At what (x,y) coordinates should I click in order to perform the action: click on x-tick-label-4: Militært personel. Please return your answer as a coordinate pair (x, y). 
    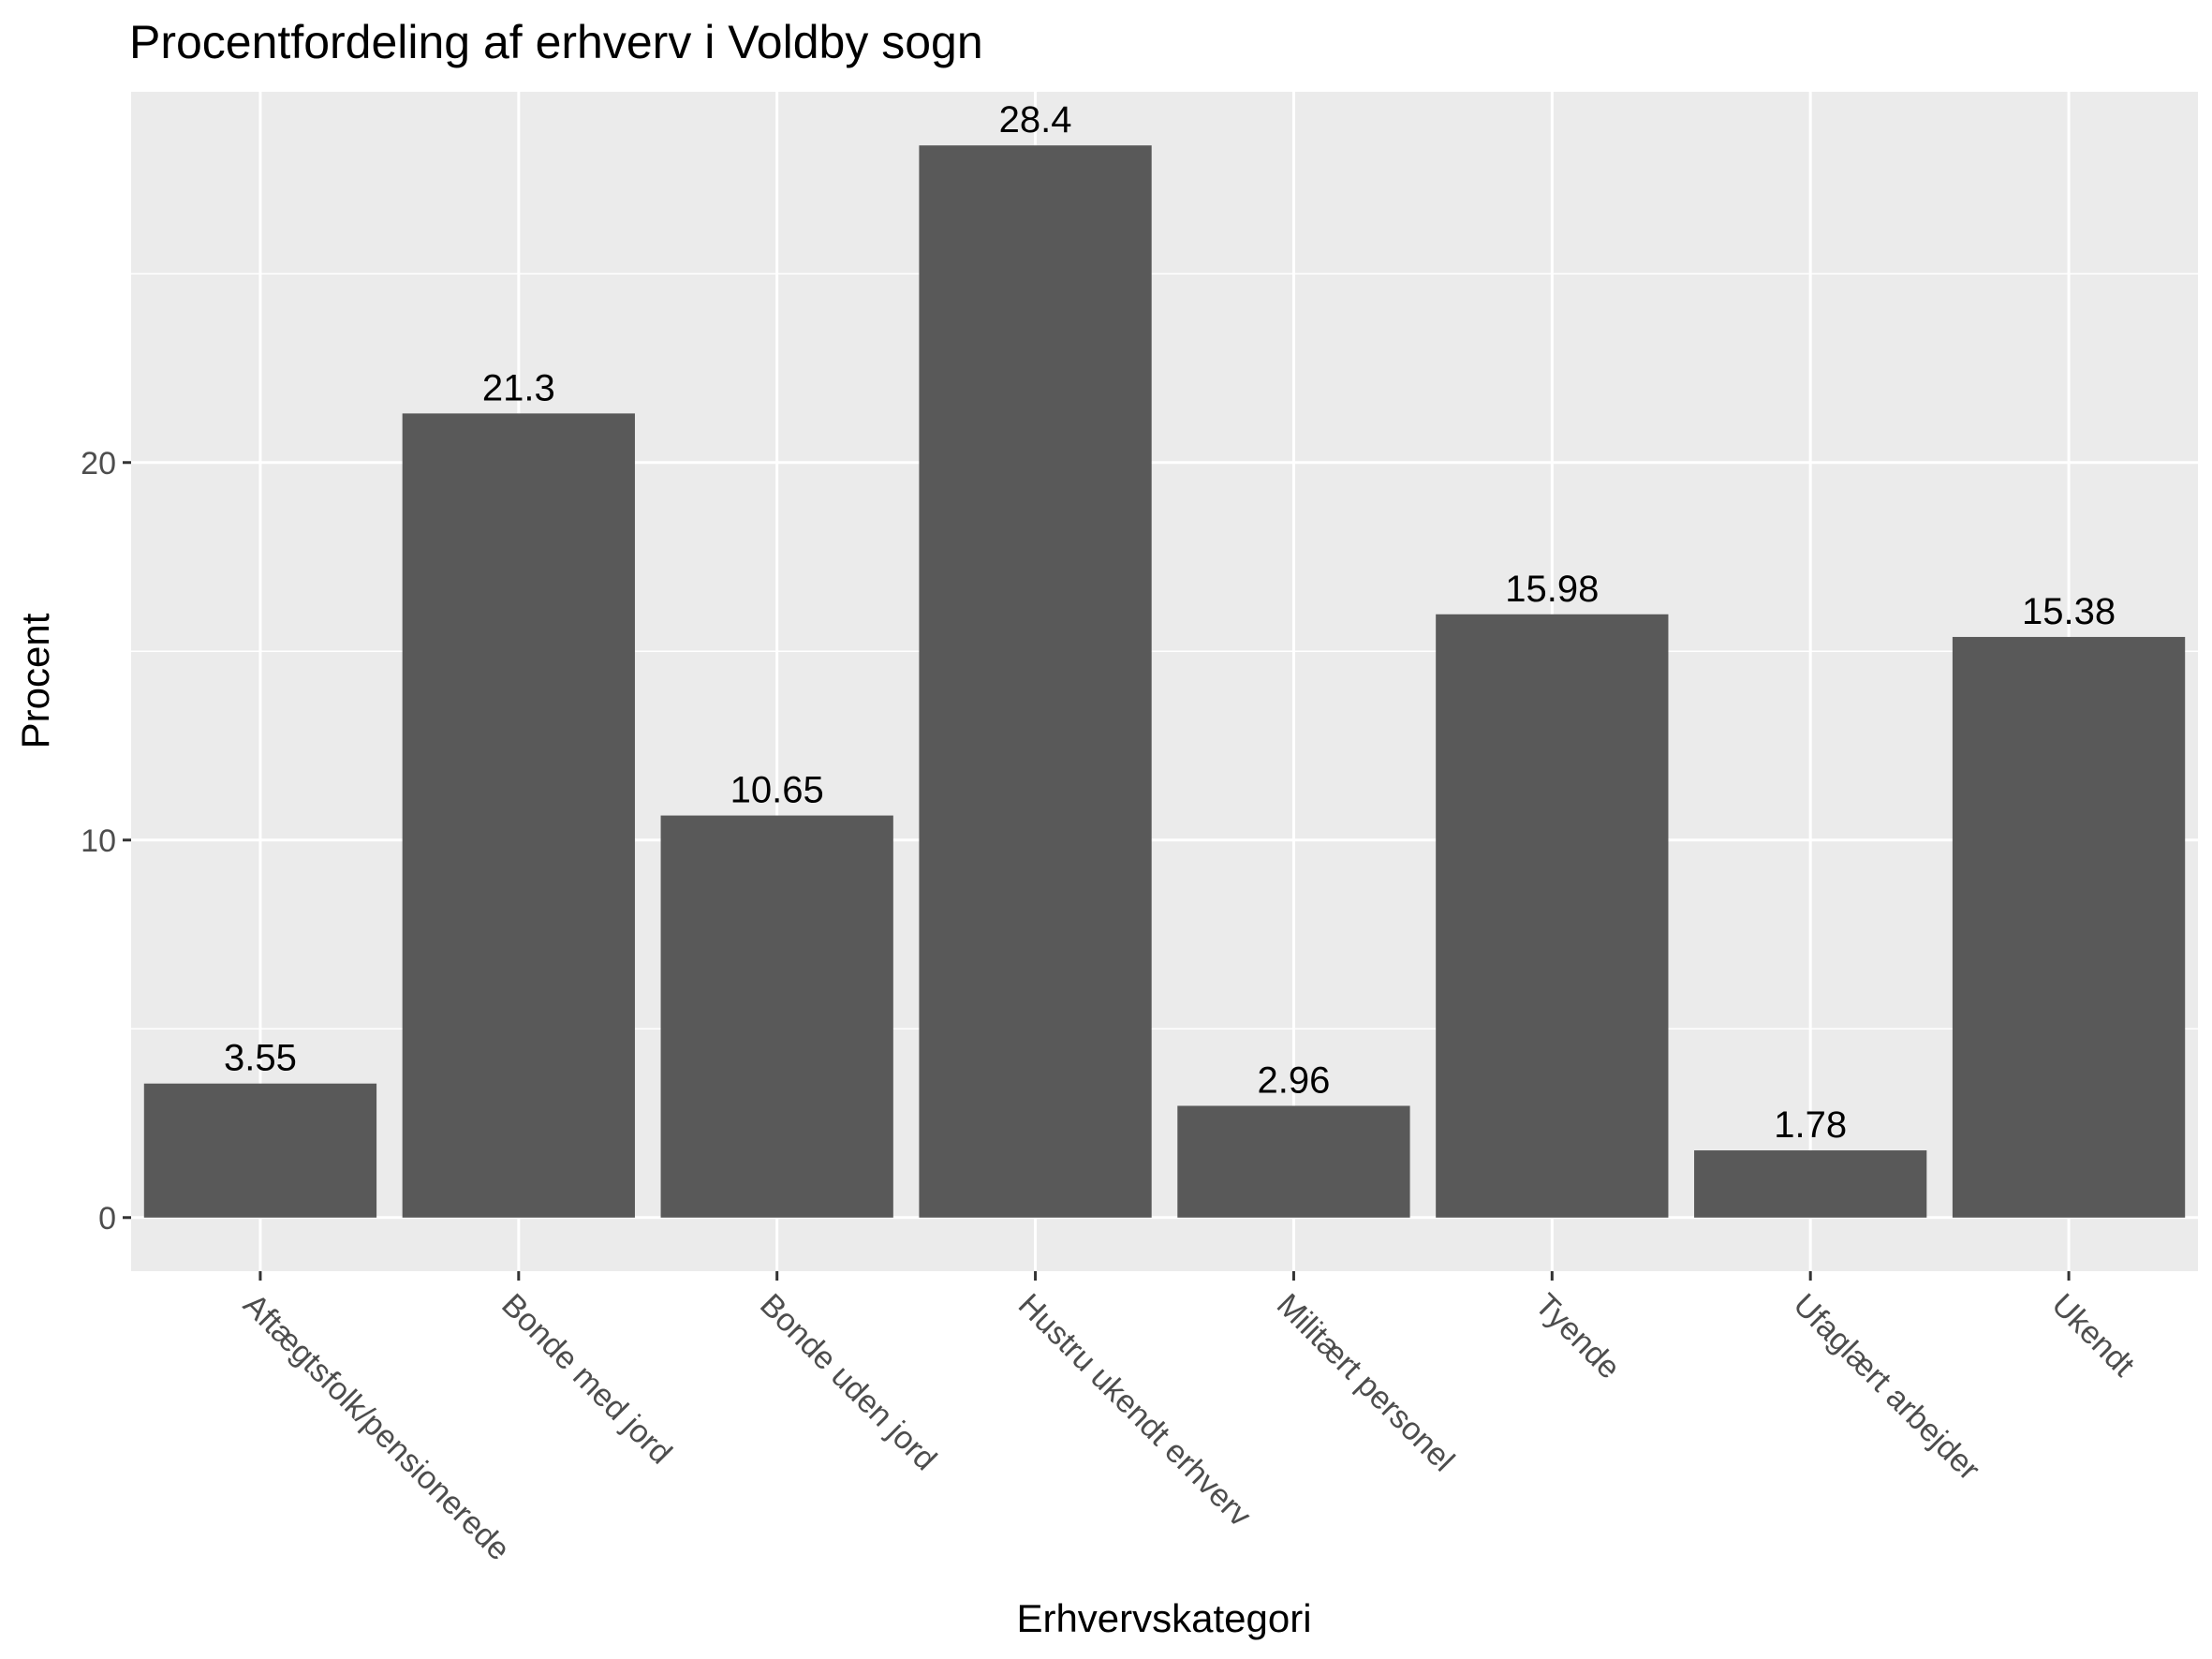
    Looking at the image, I should click on (1366, 1383).